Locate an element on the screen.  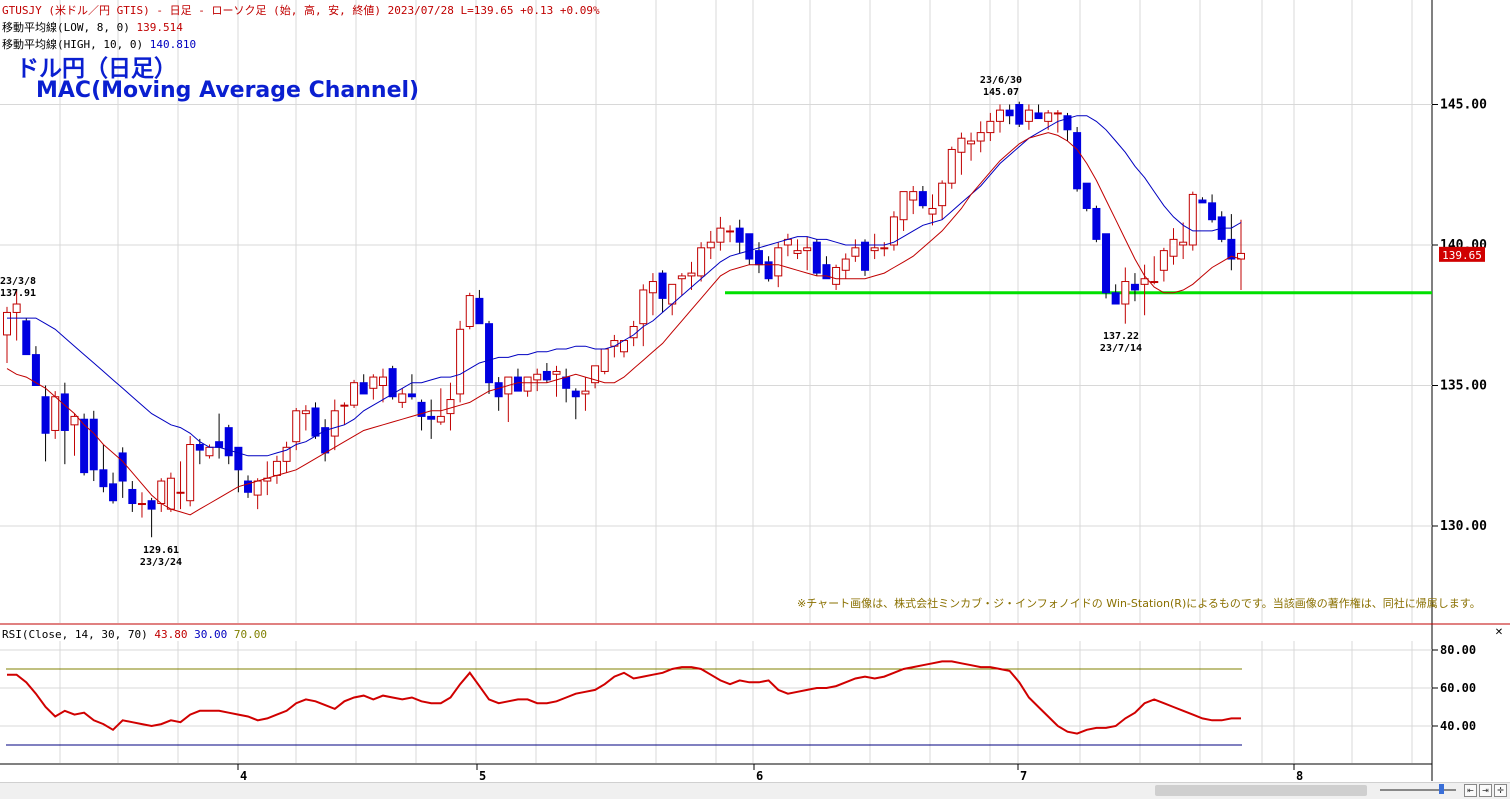
last-price-value: 139.65 is located at coordinates (1462, 255).